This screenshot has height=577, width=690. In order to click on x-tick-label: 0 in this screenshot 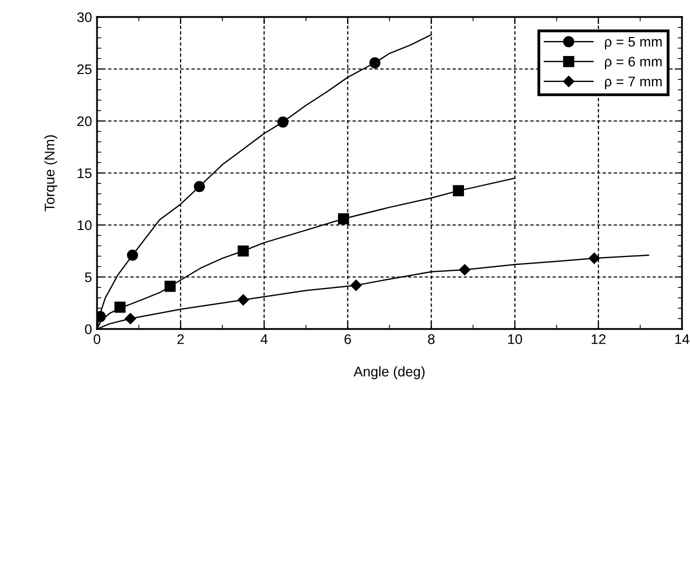, I will do `click(97, 339)`.